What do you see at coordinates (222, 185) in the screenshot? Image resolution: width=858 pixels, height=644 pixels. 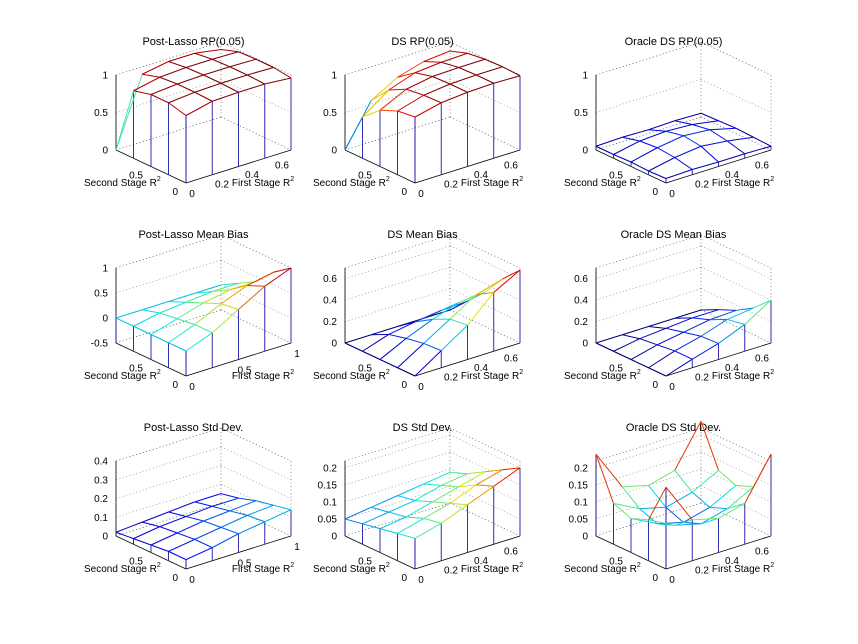 I see `x-tick-label: 0.2` at bounding box center [222, 185].